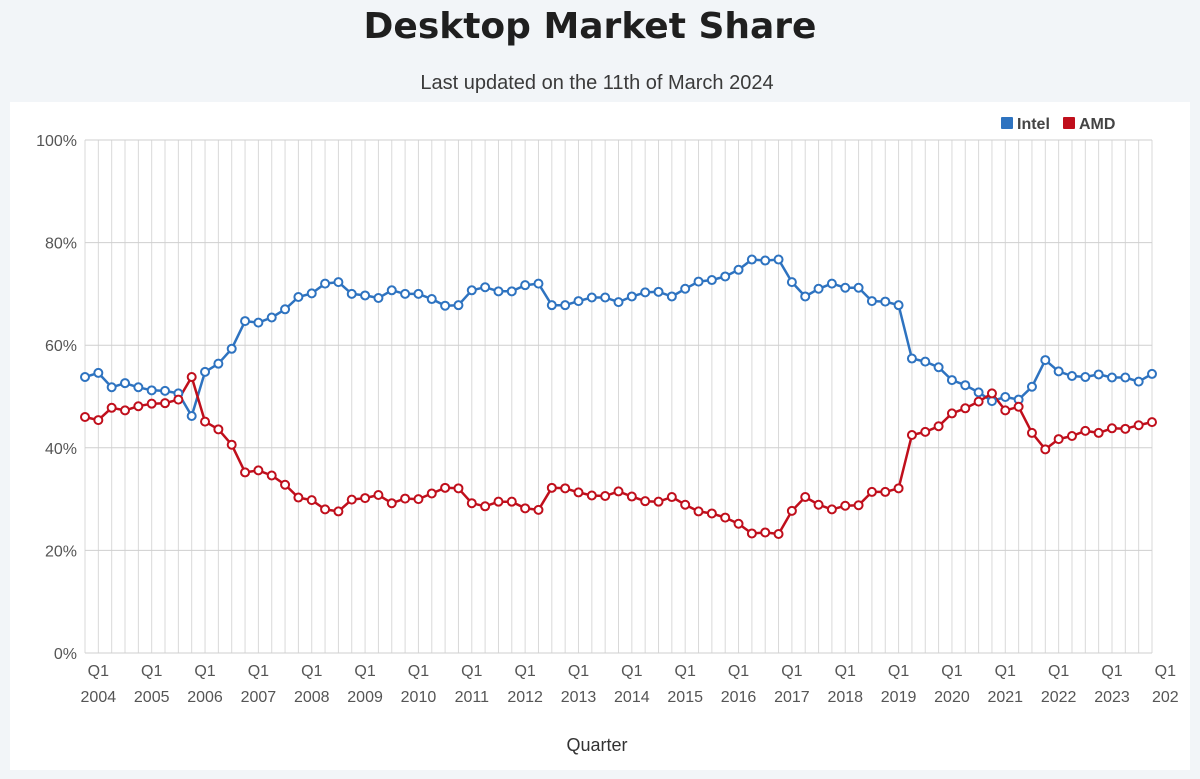 Image resolution: width=1200 pixels, height=779 pixels. What do you see at coordinates (632, 697) in the screenshot?
I see `x-tick-year: 2014` at bounding box center [632, 697].